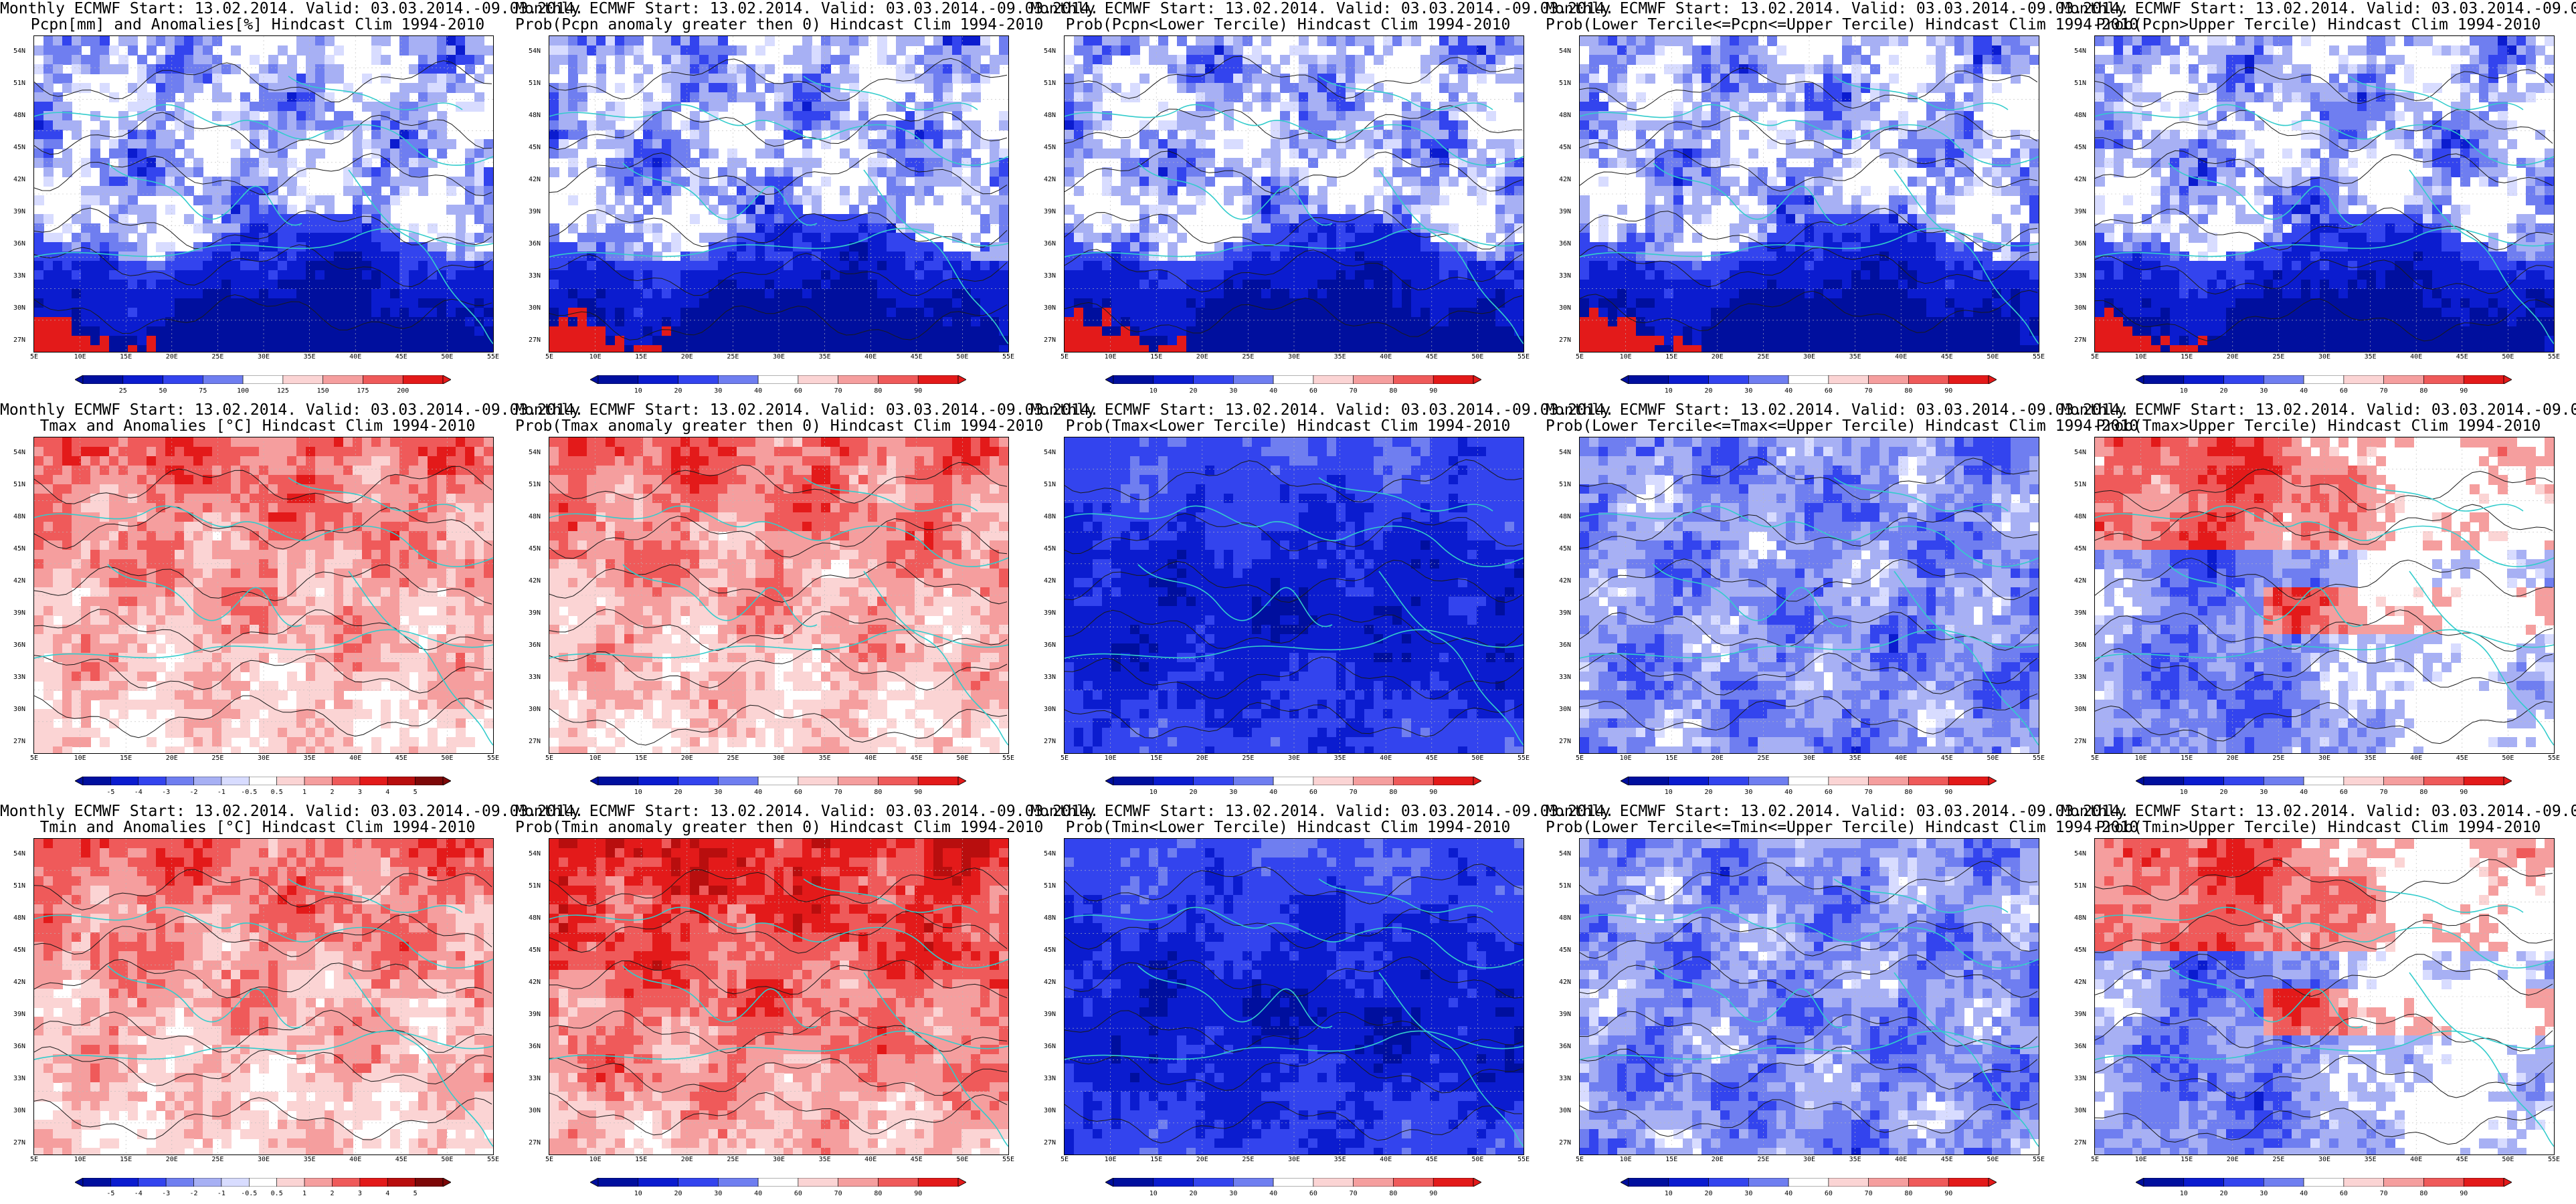  I want to click on latitude-label: 45N, so click(535, 147).